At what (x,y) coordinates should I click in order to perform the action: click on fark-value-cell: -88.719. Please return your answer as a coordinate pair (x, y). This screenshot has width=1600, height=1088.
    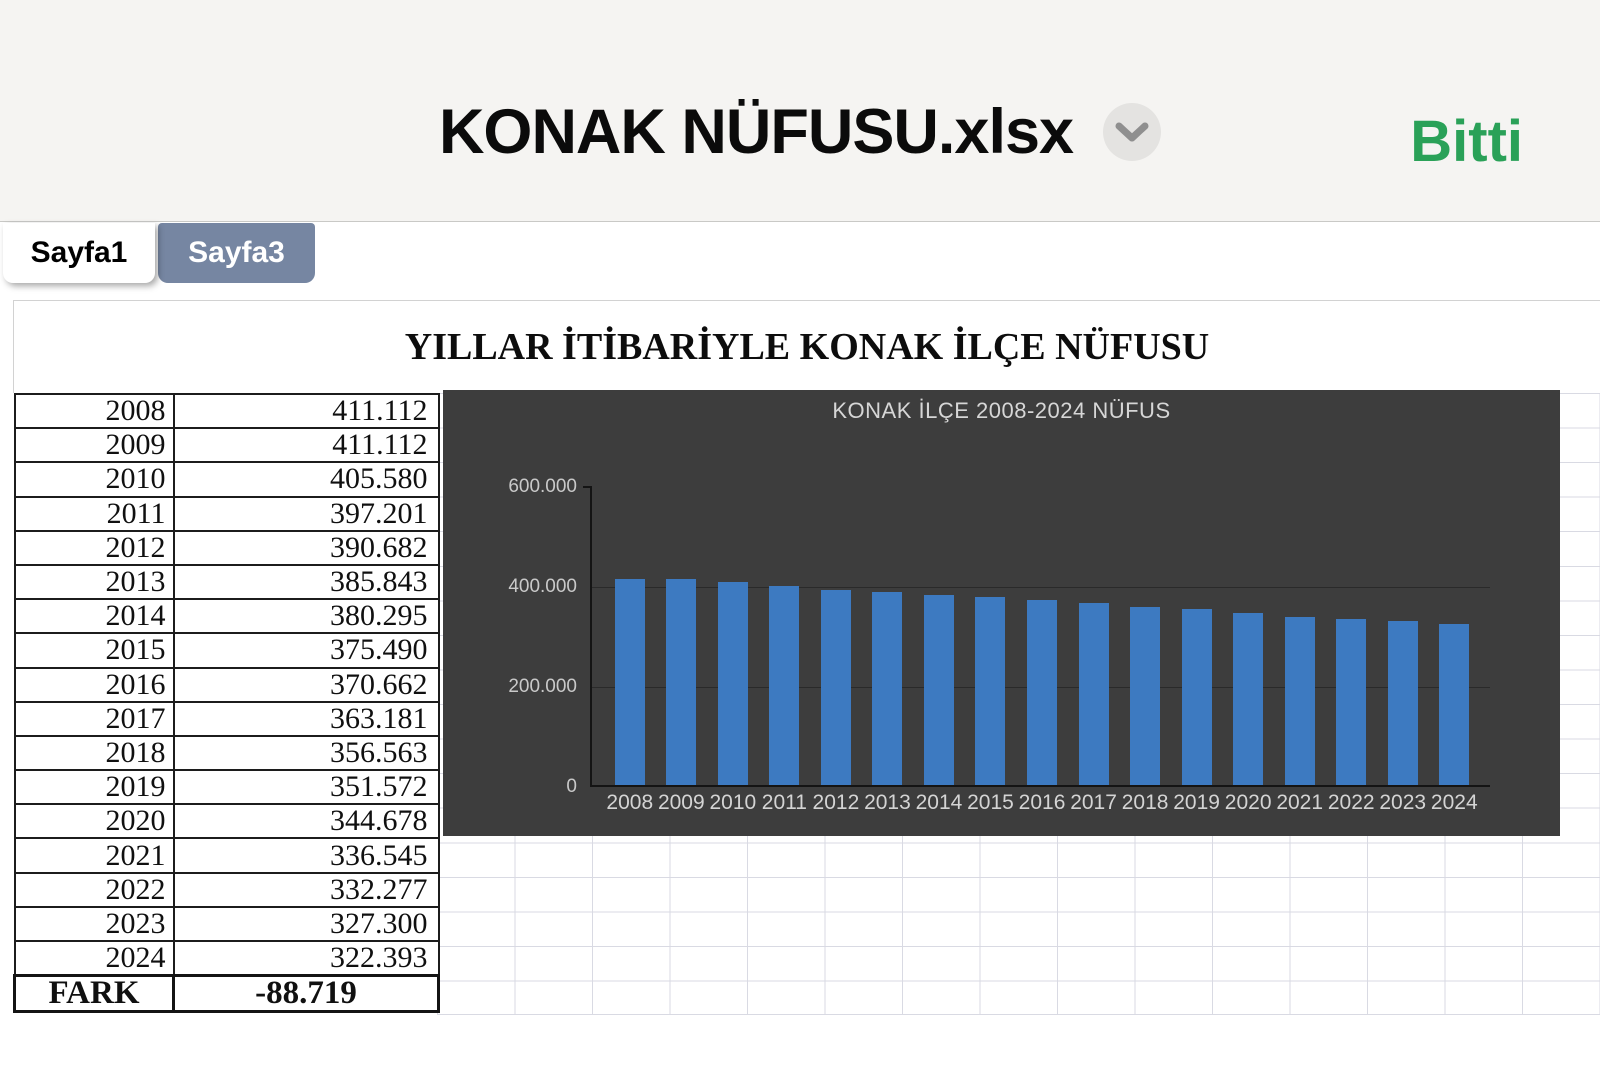
    Looking at the image, I should click on (306, 993).